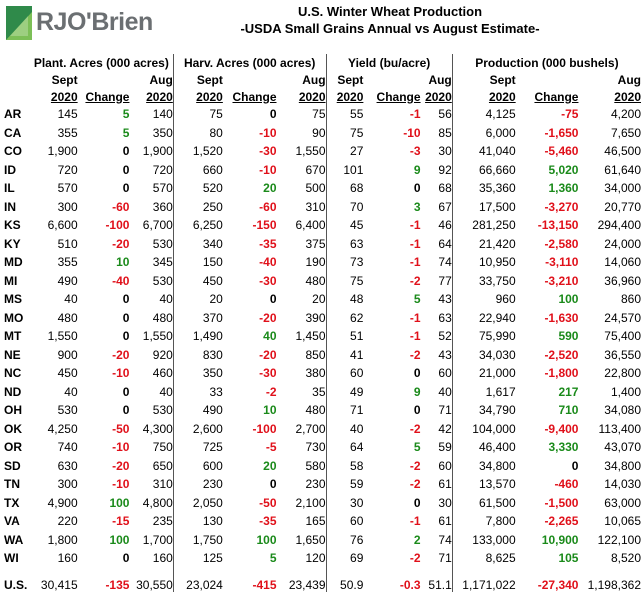  What do you see at coordinates (561, 280) in the screenshot?
I see `production-change-cell: -3,210` at bounding box center [561, 280].